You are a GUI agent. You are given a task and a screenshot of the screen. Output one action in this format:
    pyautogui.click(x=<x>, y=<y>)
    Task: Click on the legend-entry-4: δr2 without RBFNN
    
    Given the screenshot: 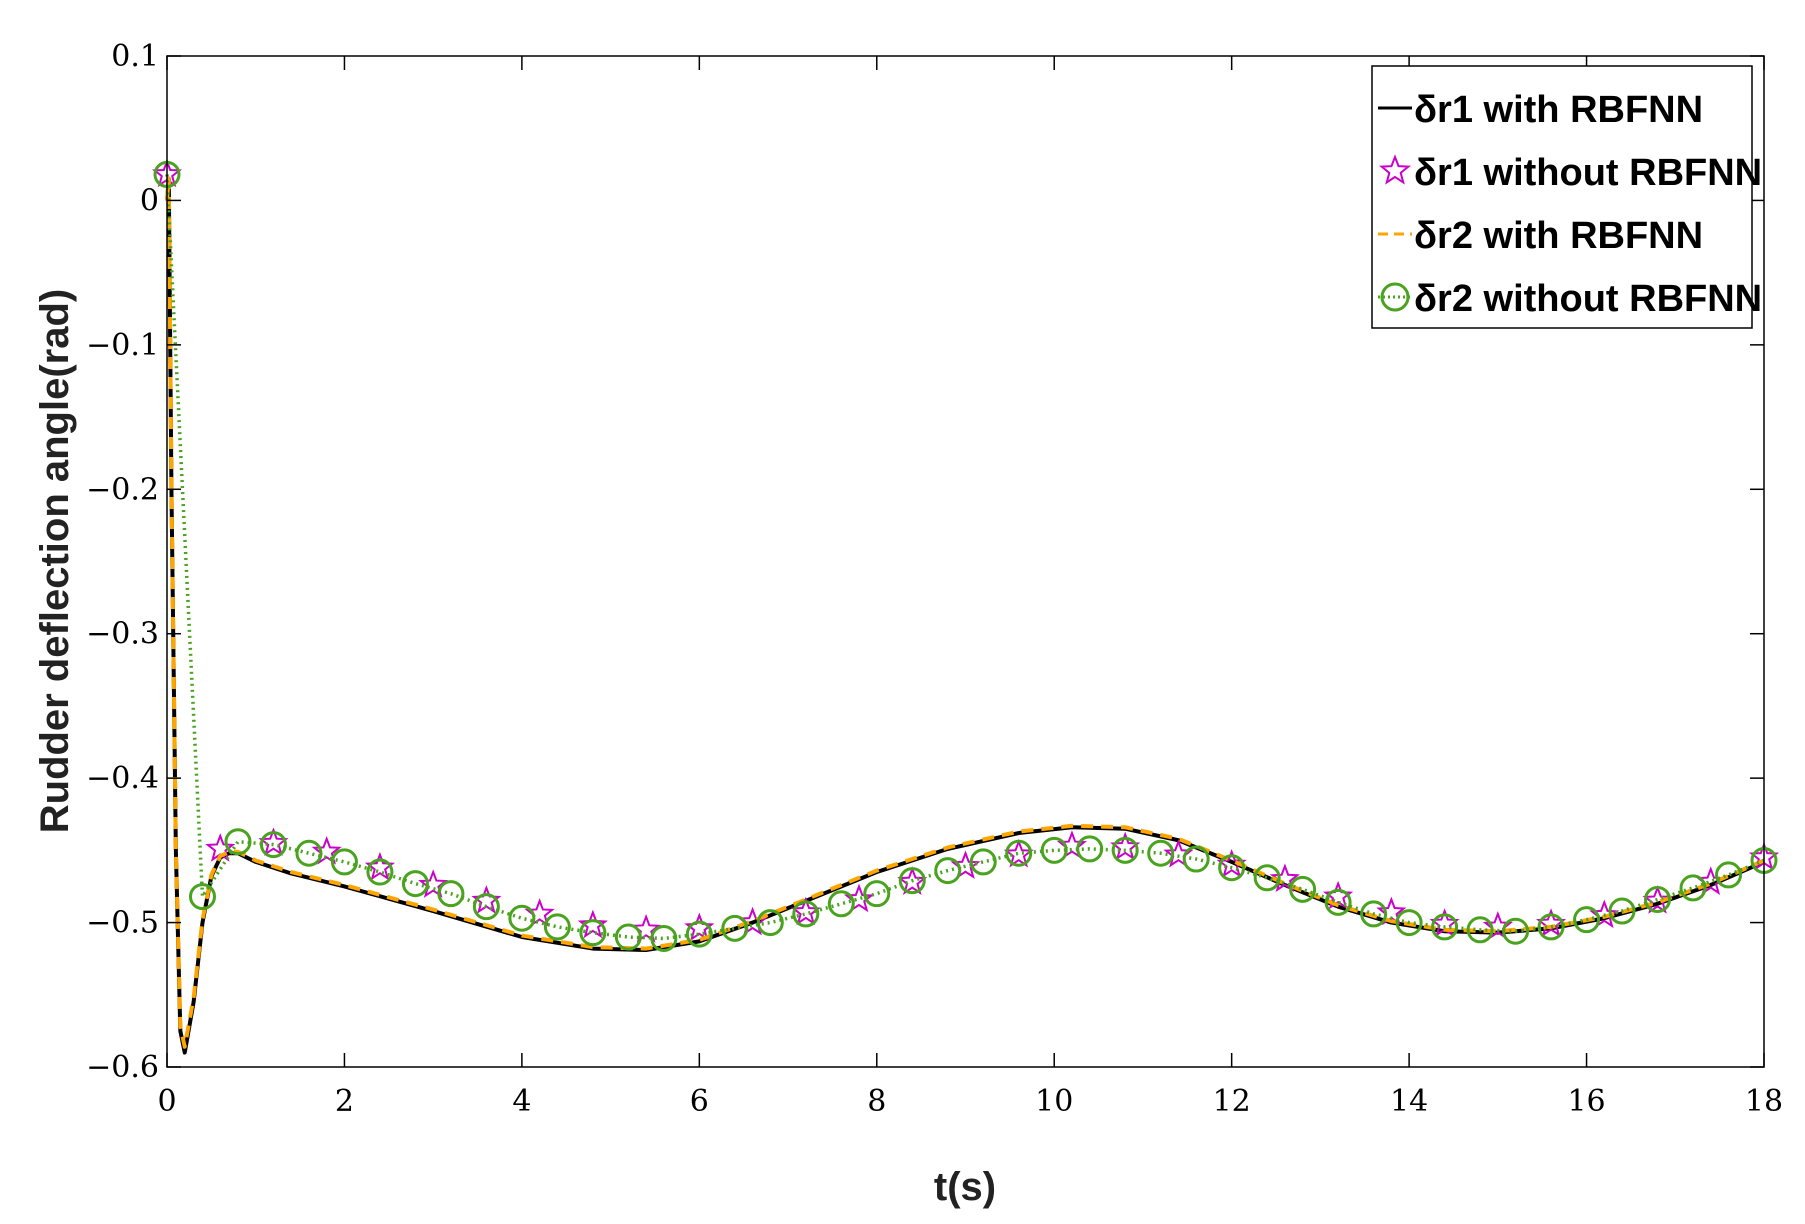 What is the action you would take?
    pyautogui.click(x=1570, y=299)
    